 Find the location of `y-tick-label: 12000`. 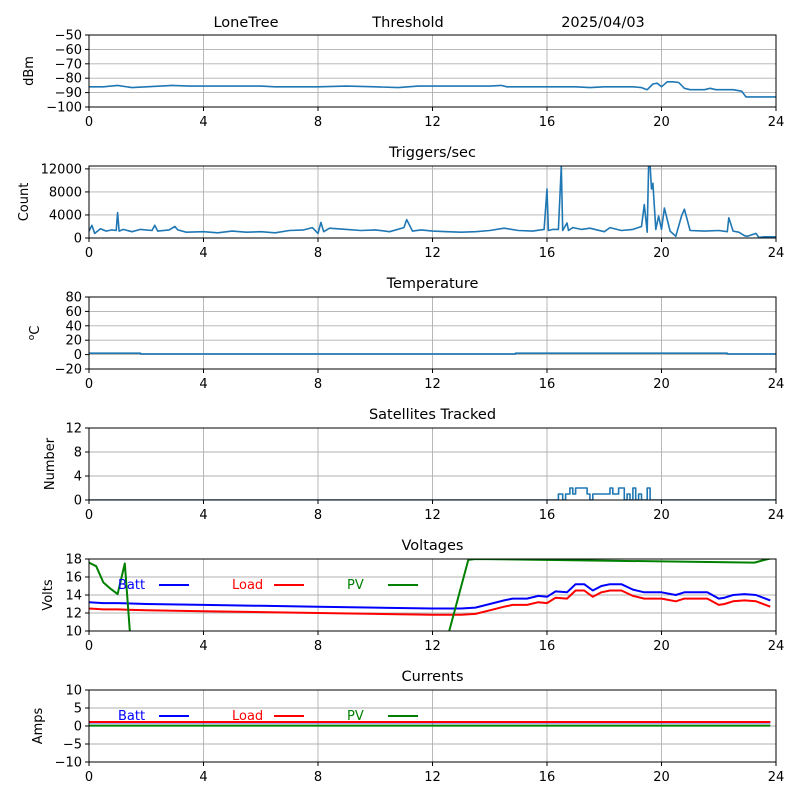

y-tick-label: 12000 is located at coordinates (61, 169).